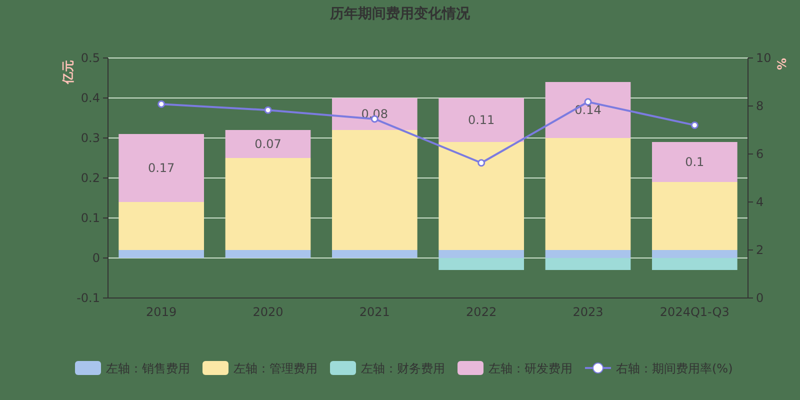  What do you see at coordinates (674, 369) in the screenshot?
I see `legend-label: 右轴：期间费用率(%)` at bounding box center [674, 369].